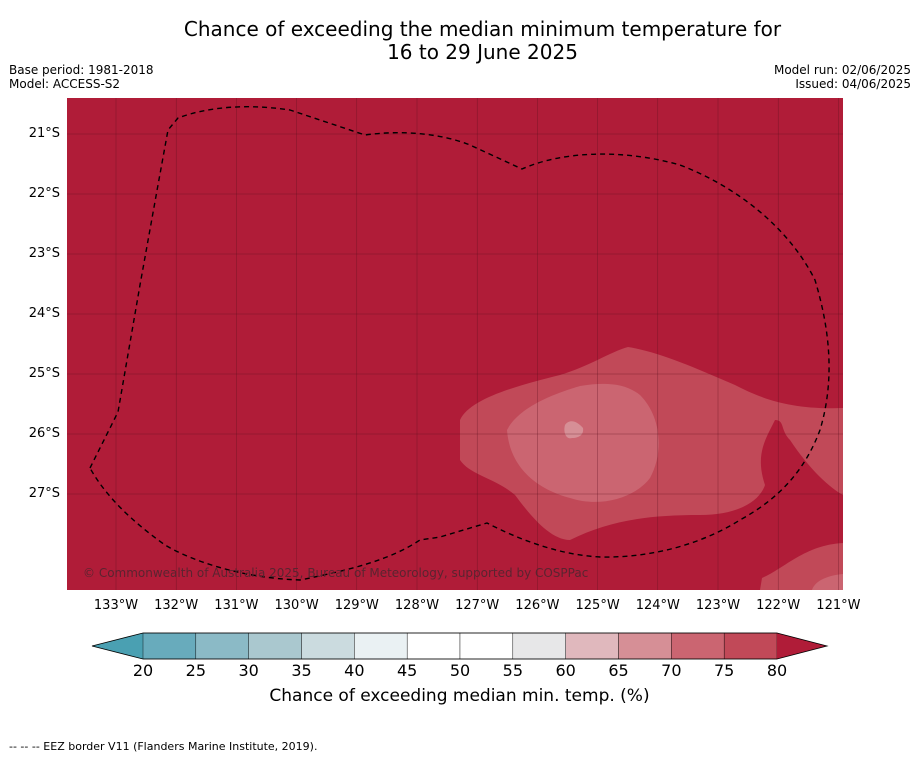  What do you see at coordinates (842, 70) in the screenshot?
I see `model-run: Model run: 02/06/2025` at bounding box center [842, 70].